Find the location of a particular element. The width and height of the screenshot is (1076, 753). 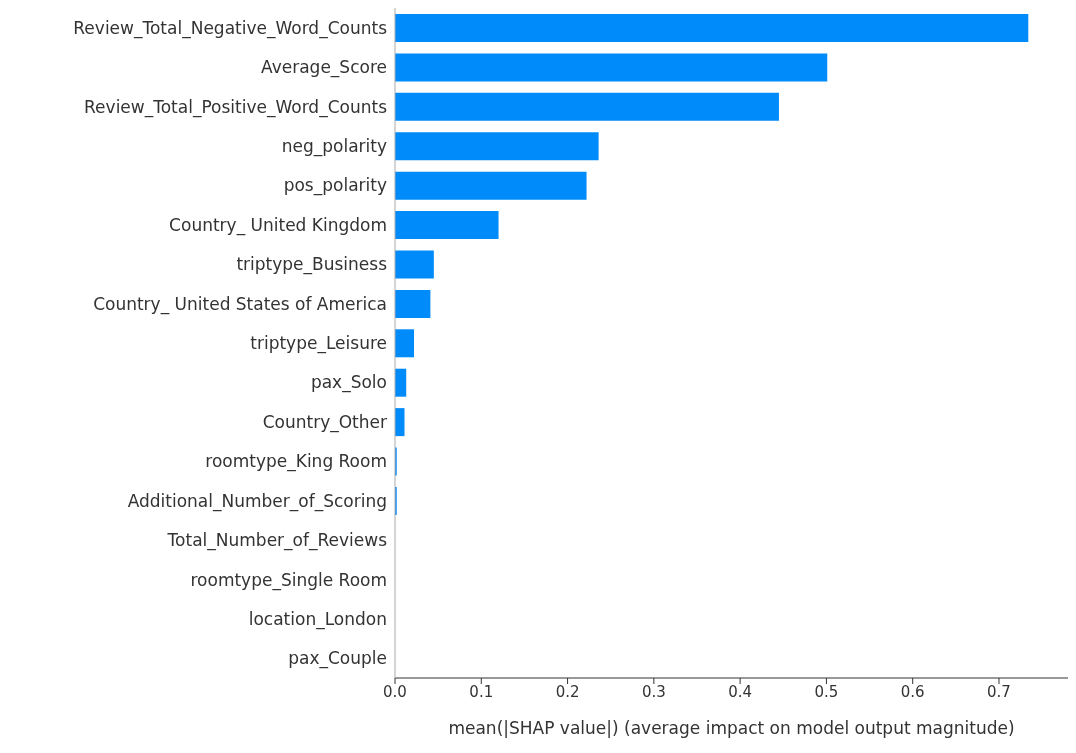

x-tick-label: 0.1 is located at coordinates (481, 691).